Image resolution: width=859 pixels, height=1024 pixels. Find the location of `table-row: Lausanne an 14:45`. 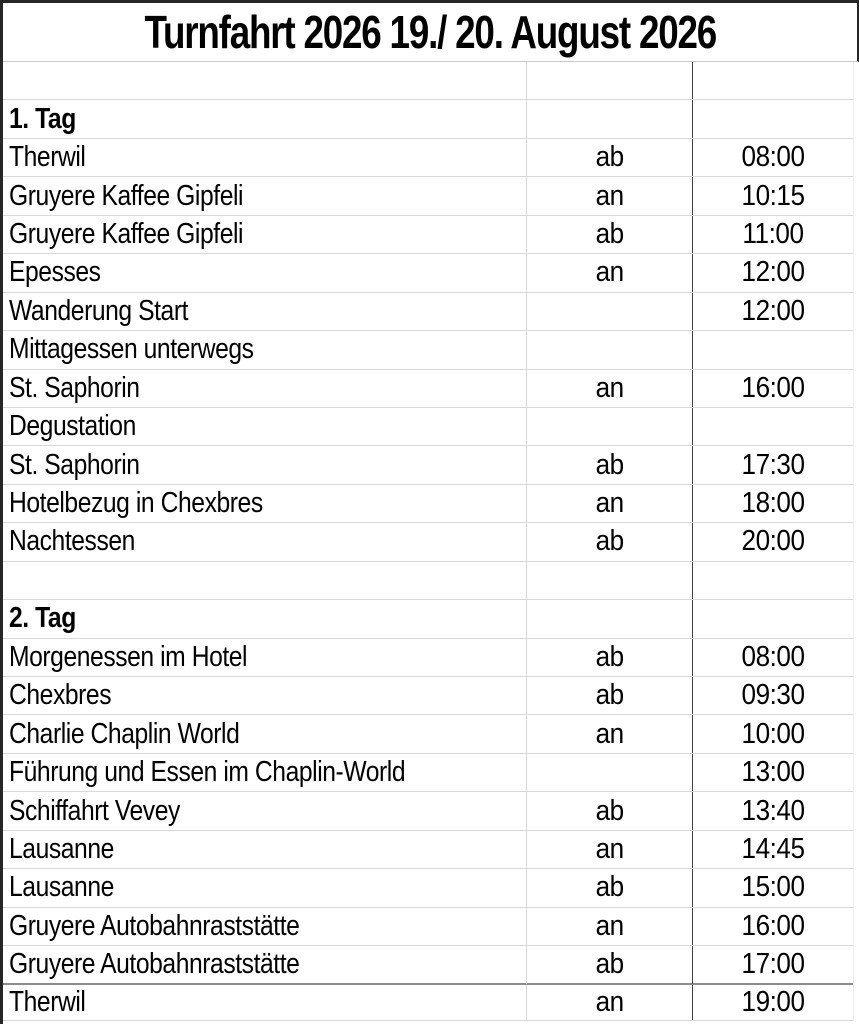

table-row: Lausanne an 14:45 is located at coordinates (428, 850).